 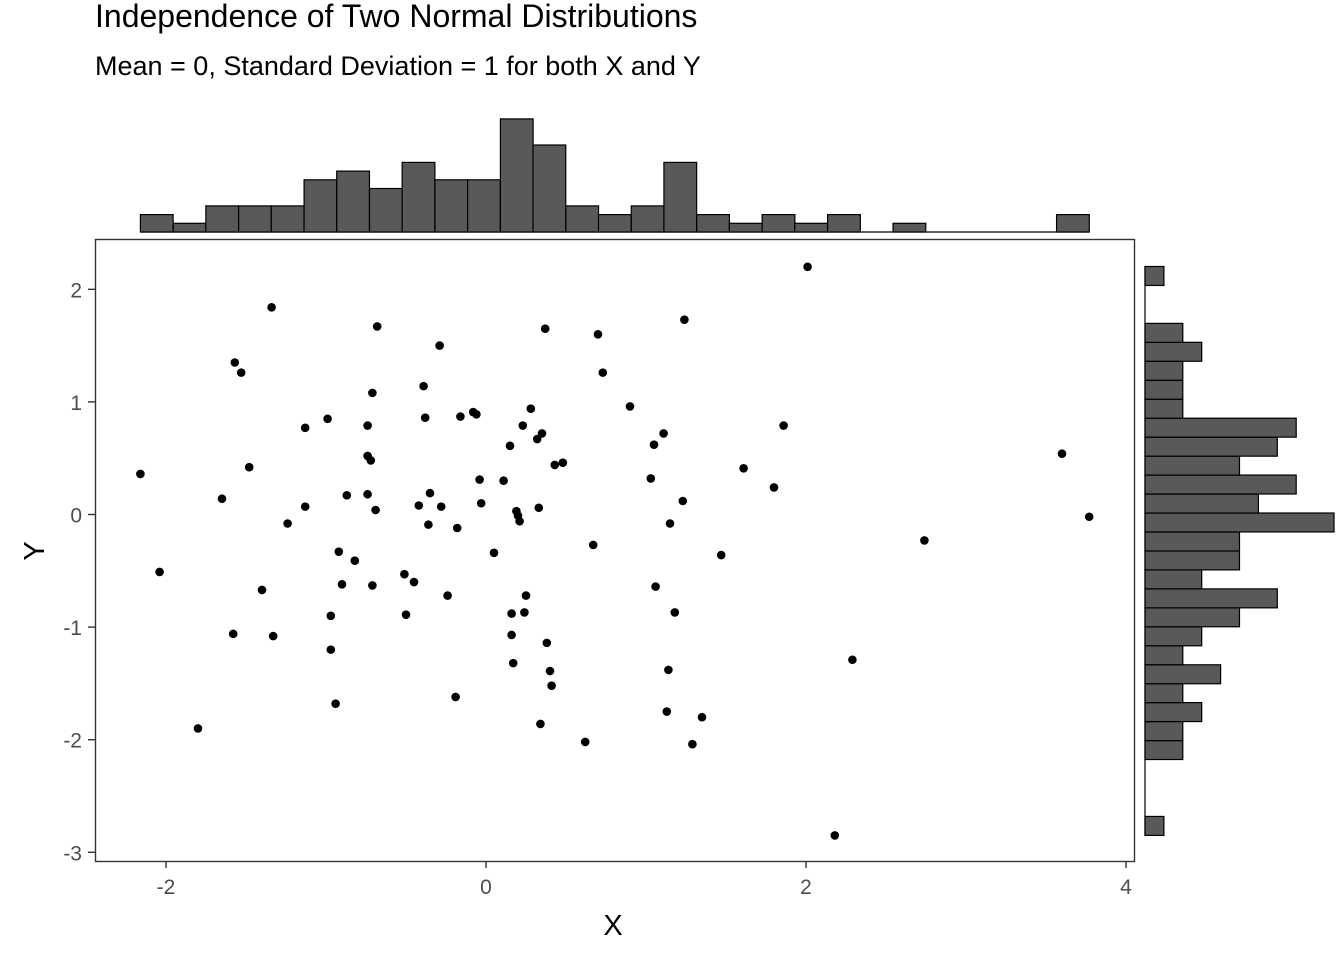 What do you see at coordinates (35, 550) in the screenshot?
I see `y-axis-title: Y` at bounding box center [35, 550].